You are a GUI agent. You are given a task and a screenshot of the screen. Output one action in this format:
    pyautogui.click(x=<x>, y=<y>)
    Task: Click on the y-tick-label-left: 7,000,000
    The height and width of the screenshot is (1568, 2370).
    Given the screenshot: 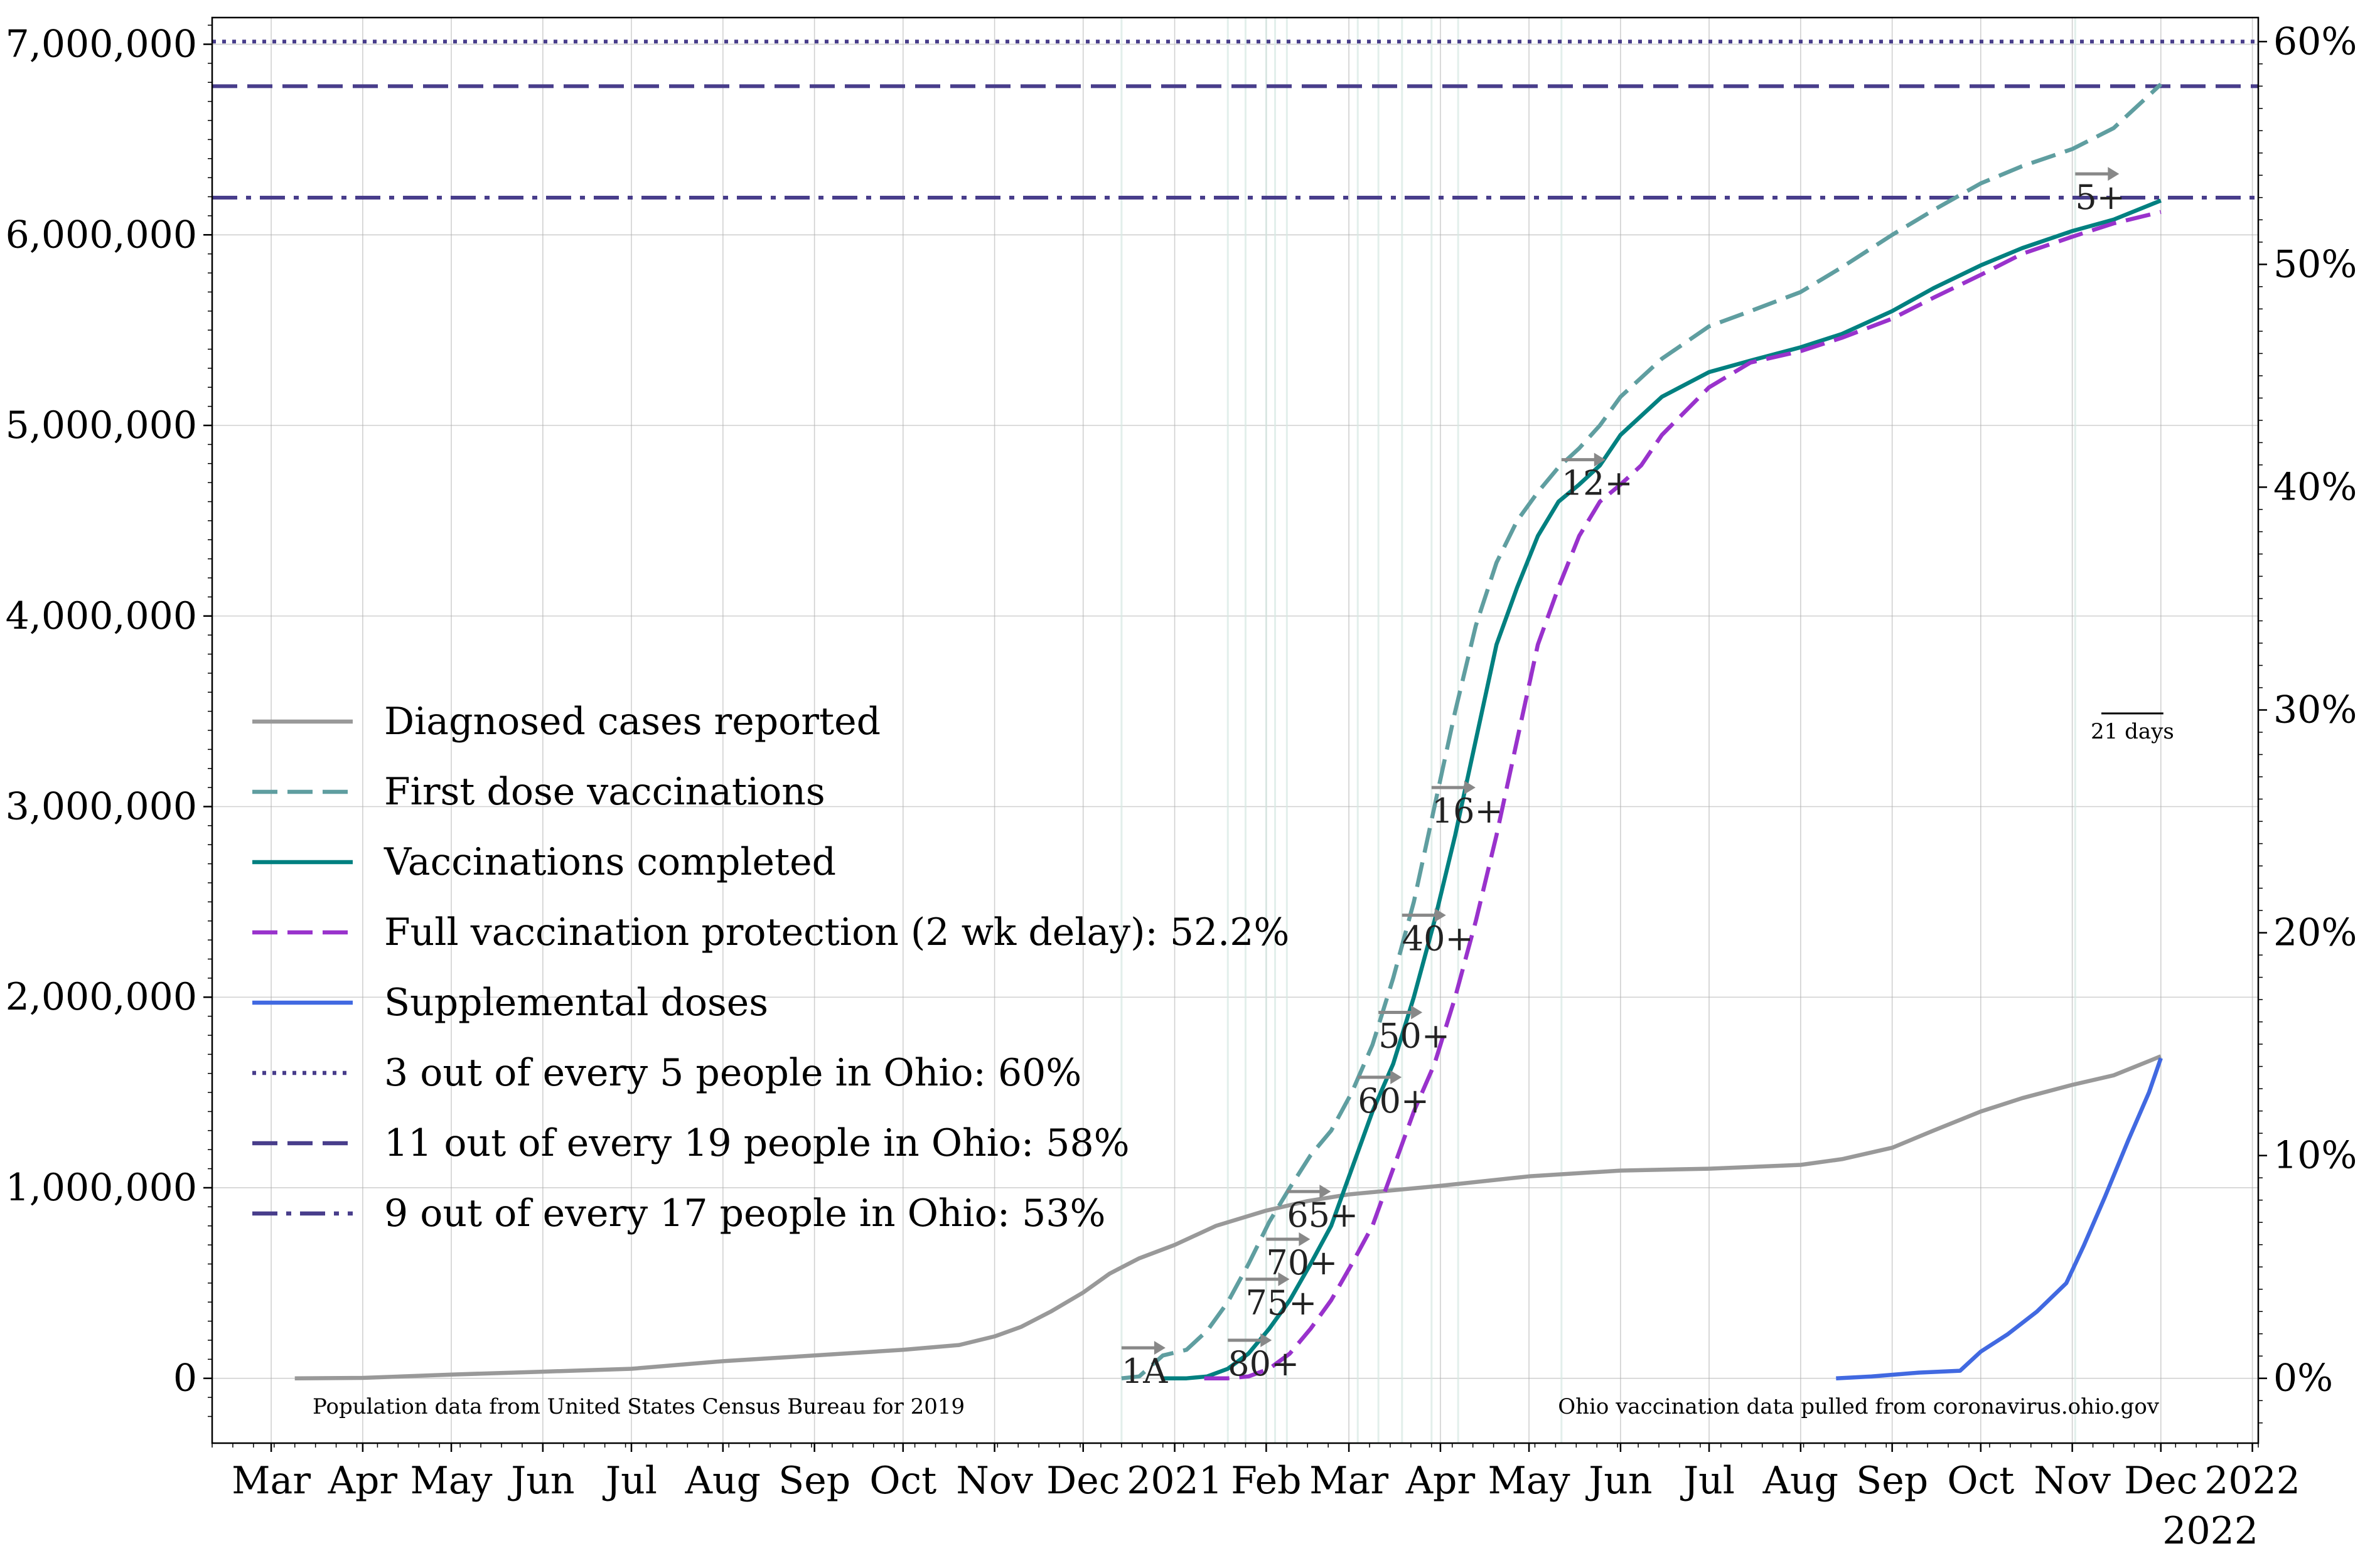 What is the action you would take?
    pyautogui.click(x=101, y=45)
    